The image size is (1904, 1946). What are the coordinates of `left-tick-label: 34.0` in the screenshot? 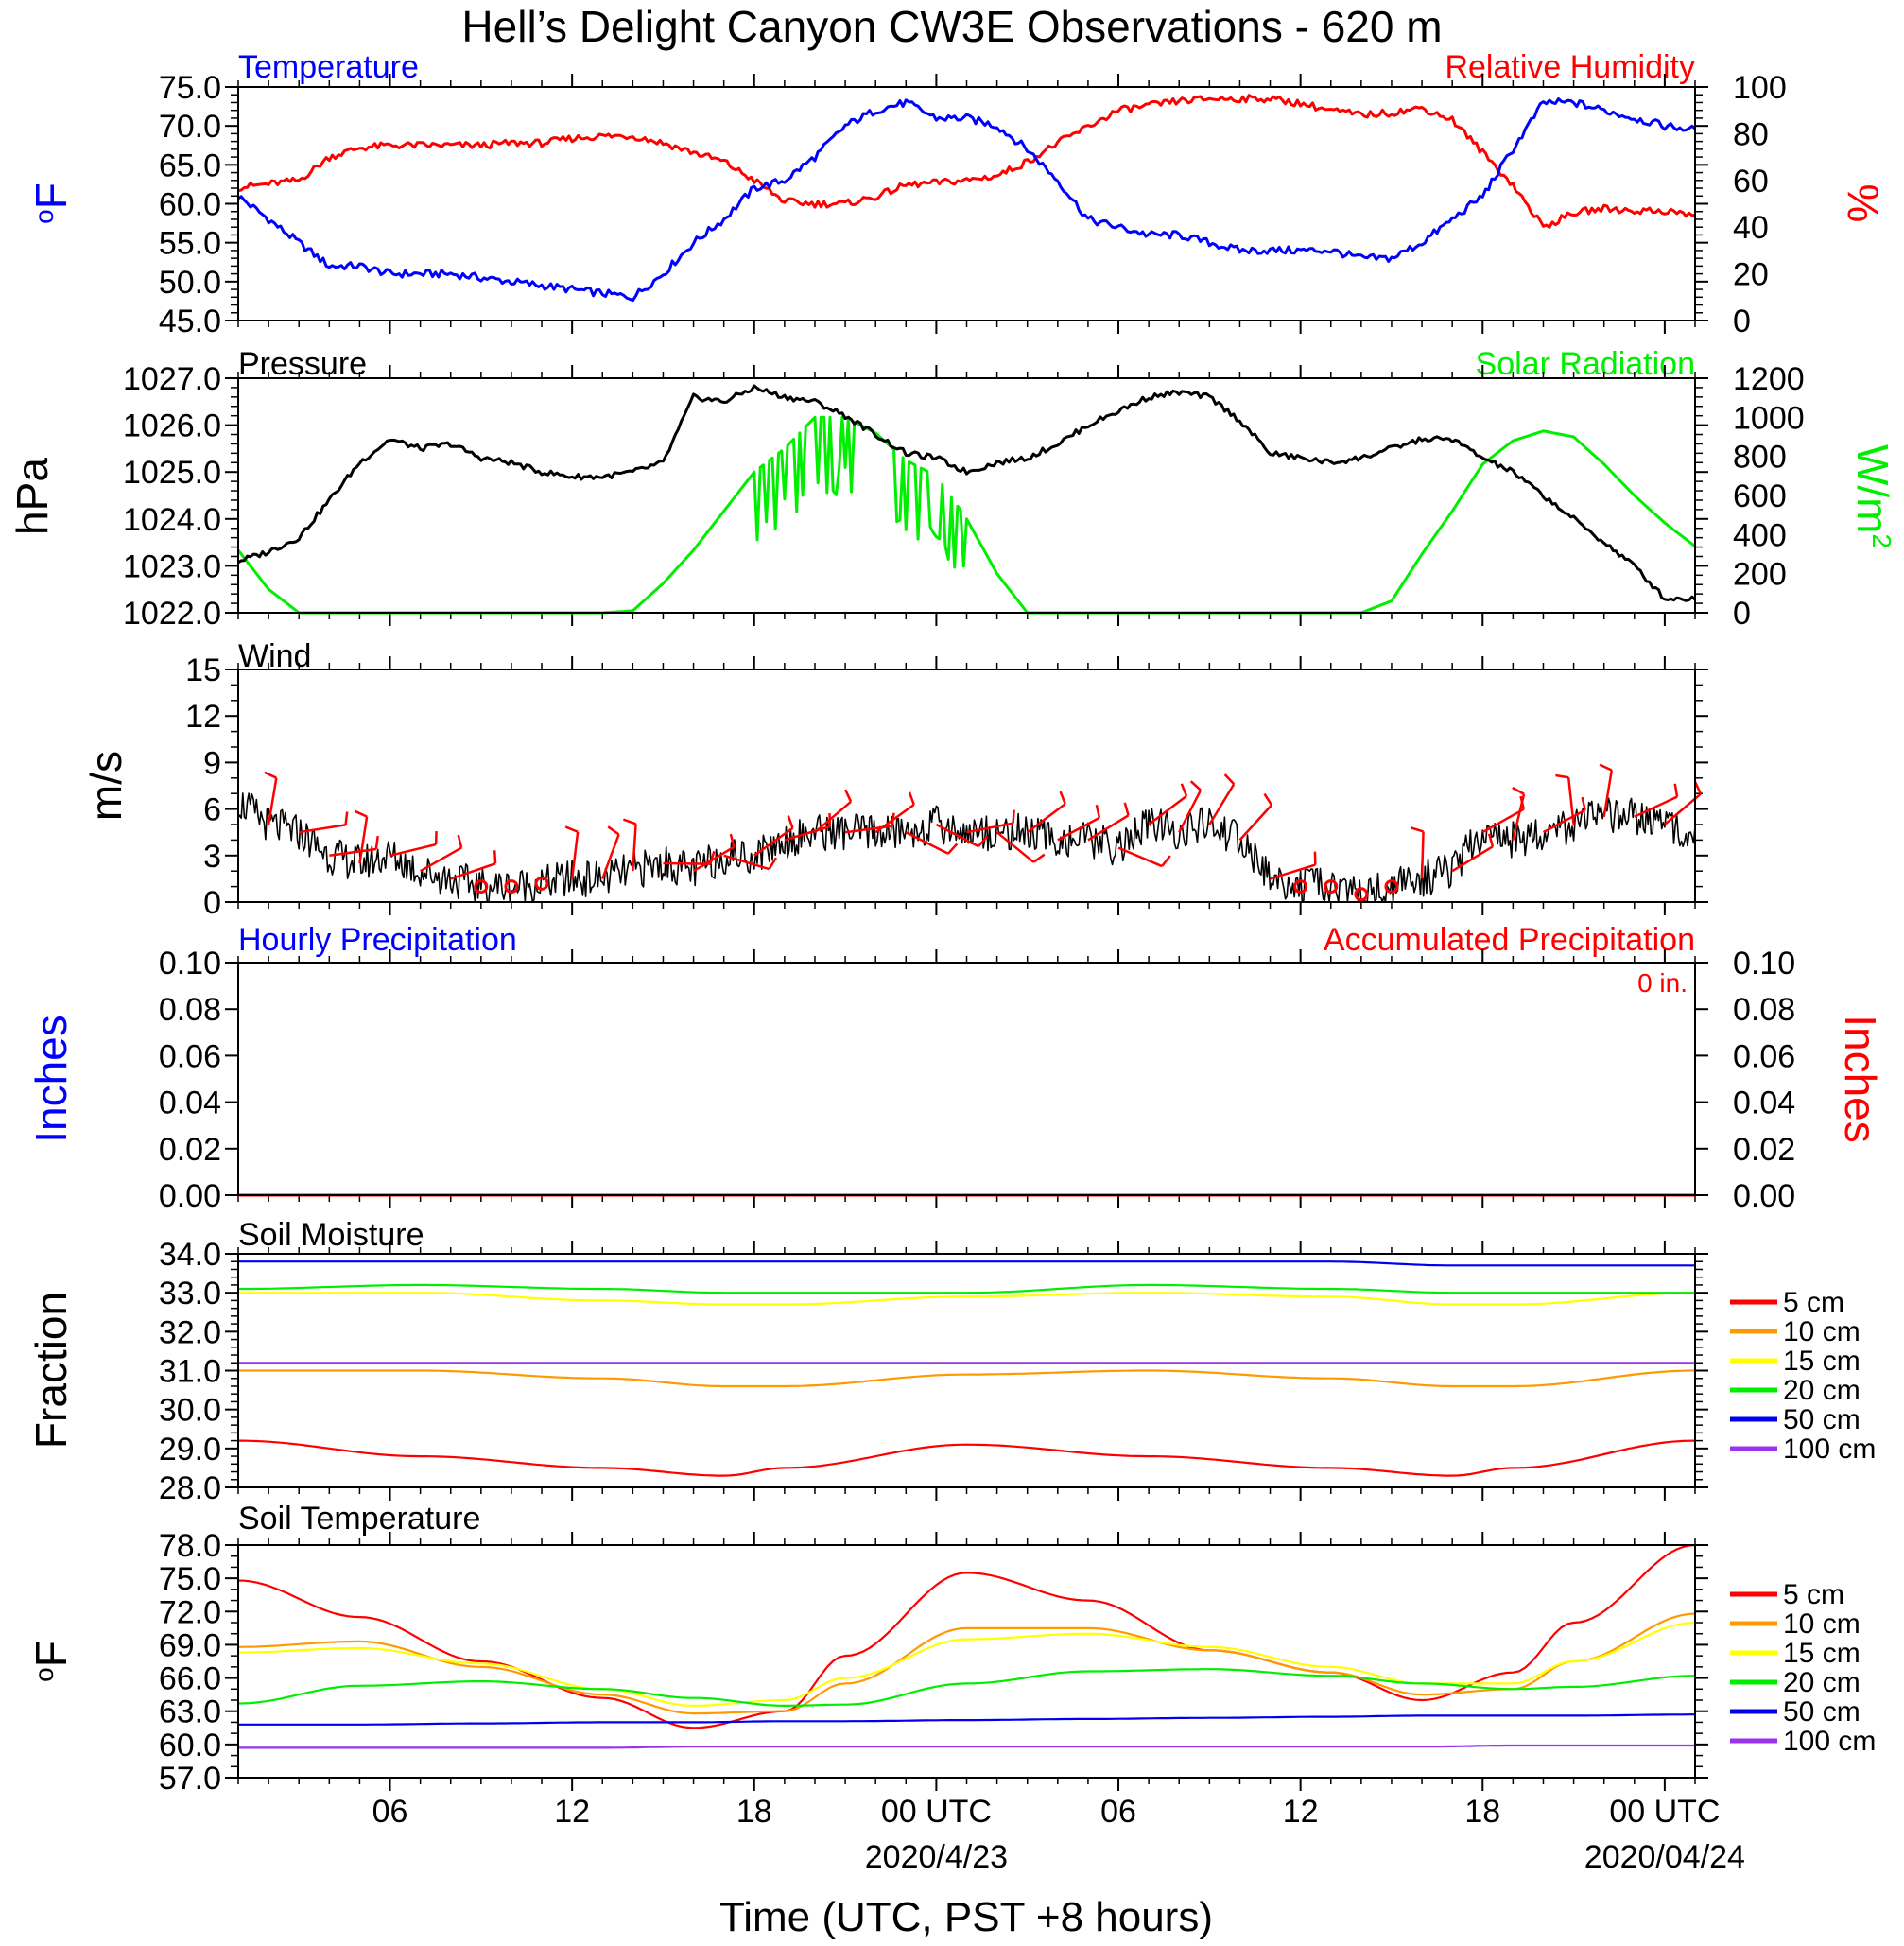 It's located at (190, 1255).